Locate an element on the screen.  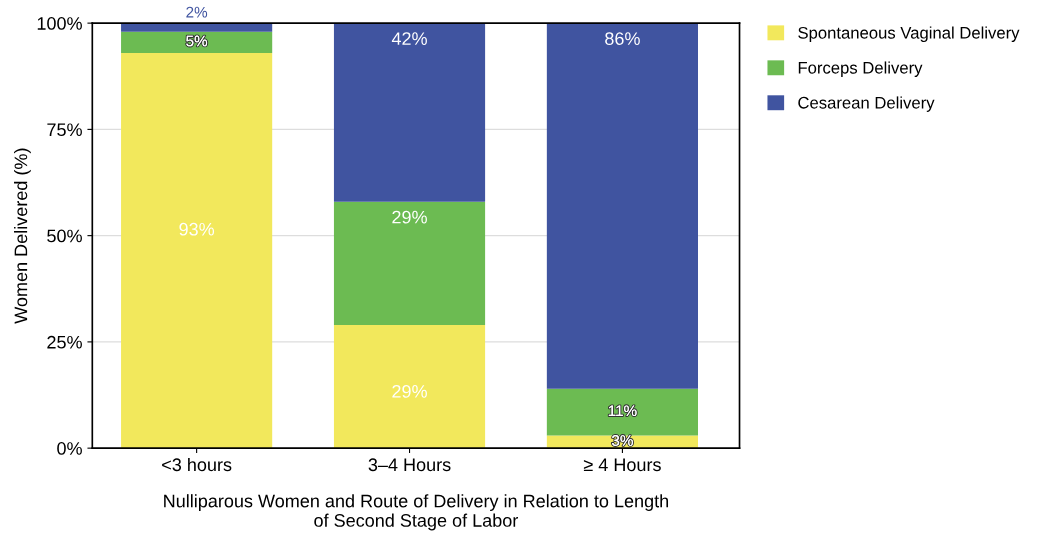
data-label: 93% is located at coordinates (197, 229).